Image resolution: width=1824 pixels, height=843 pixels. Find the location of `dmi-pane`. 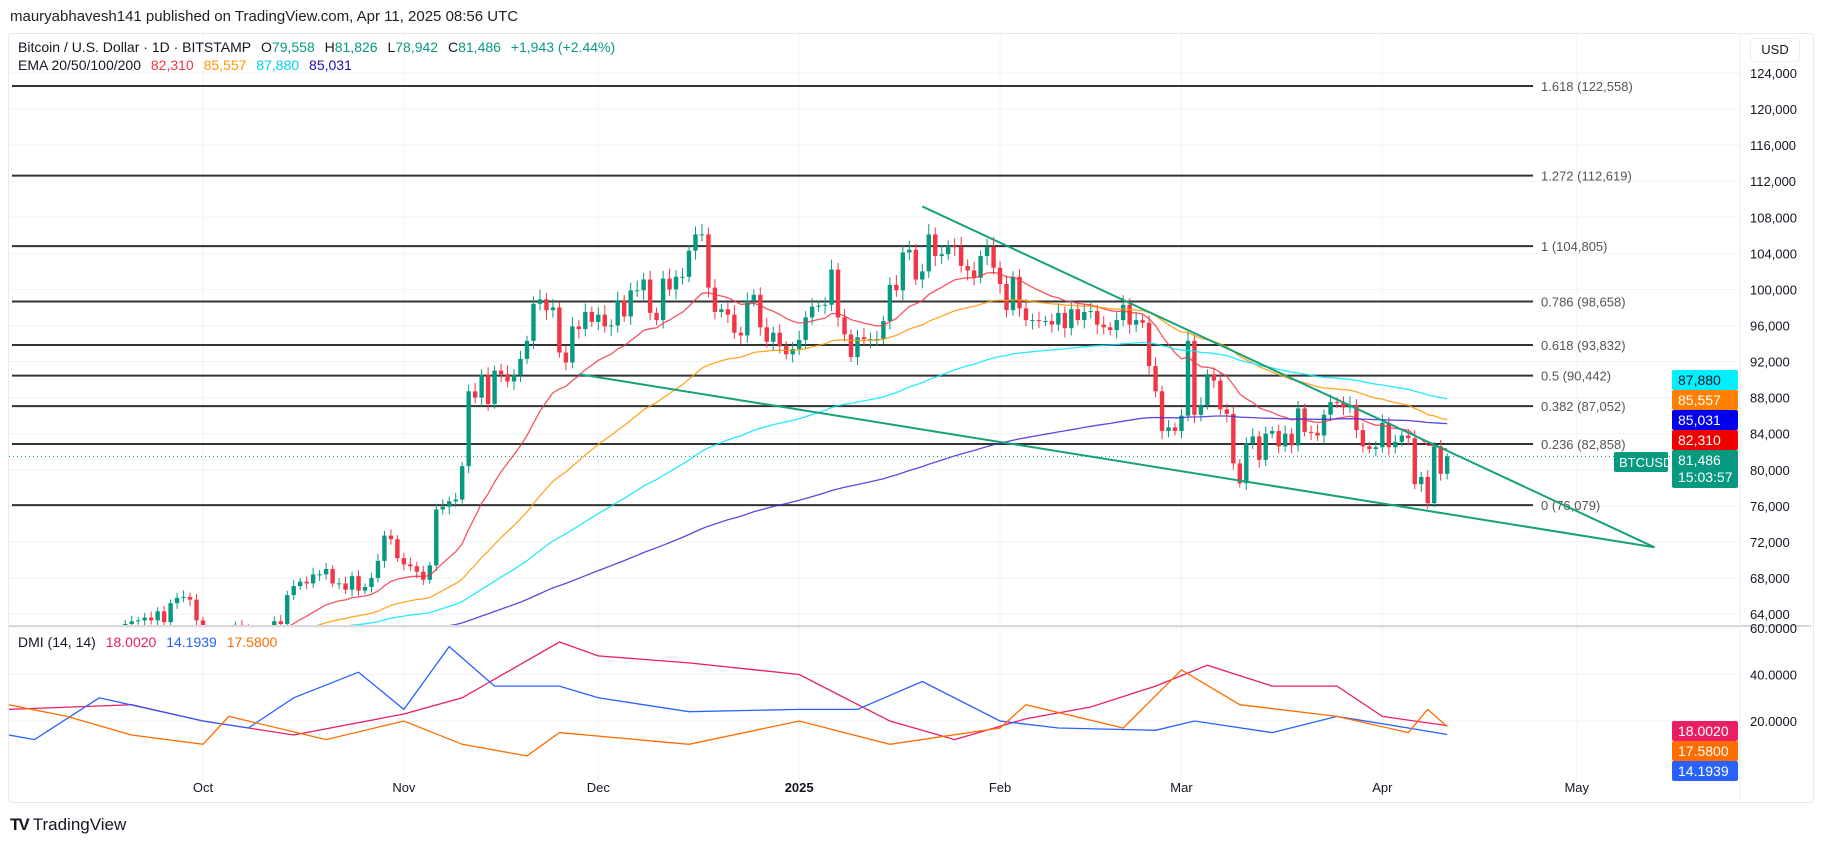

dmi-pane is located at coordinates (728, 699).